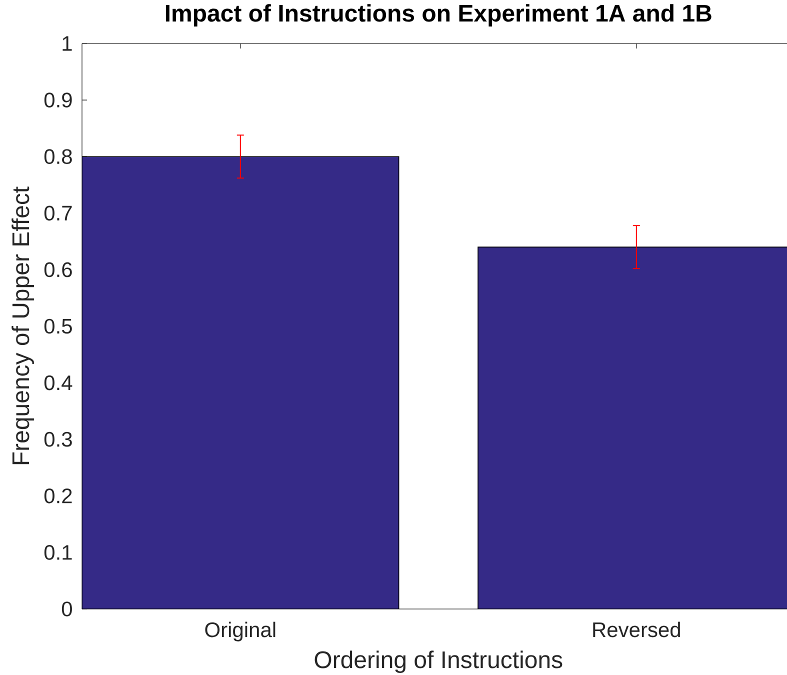  I want to click on y-tick-label: 0.5, so click(58, 326).